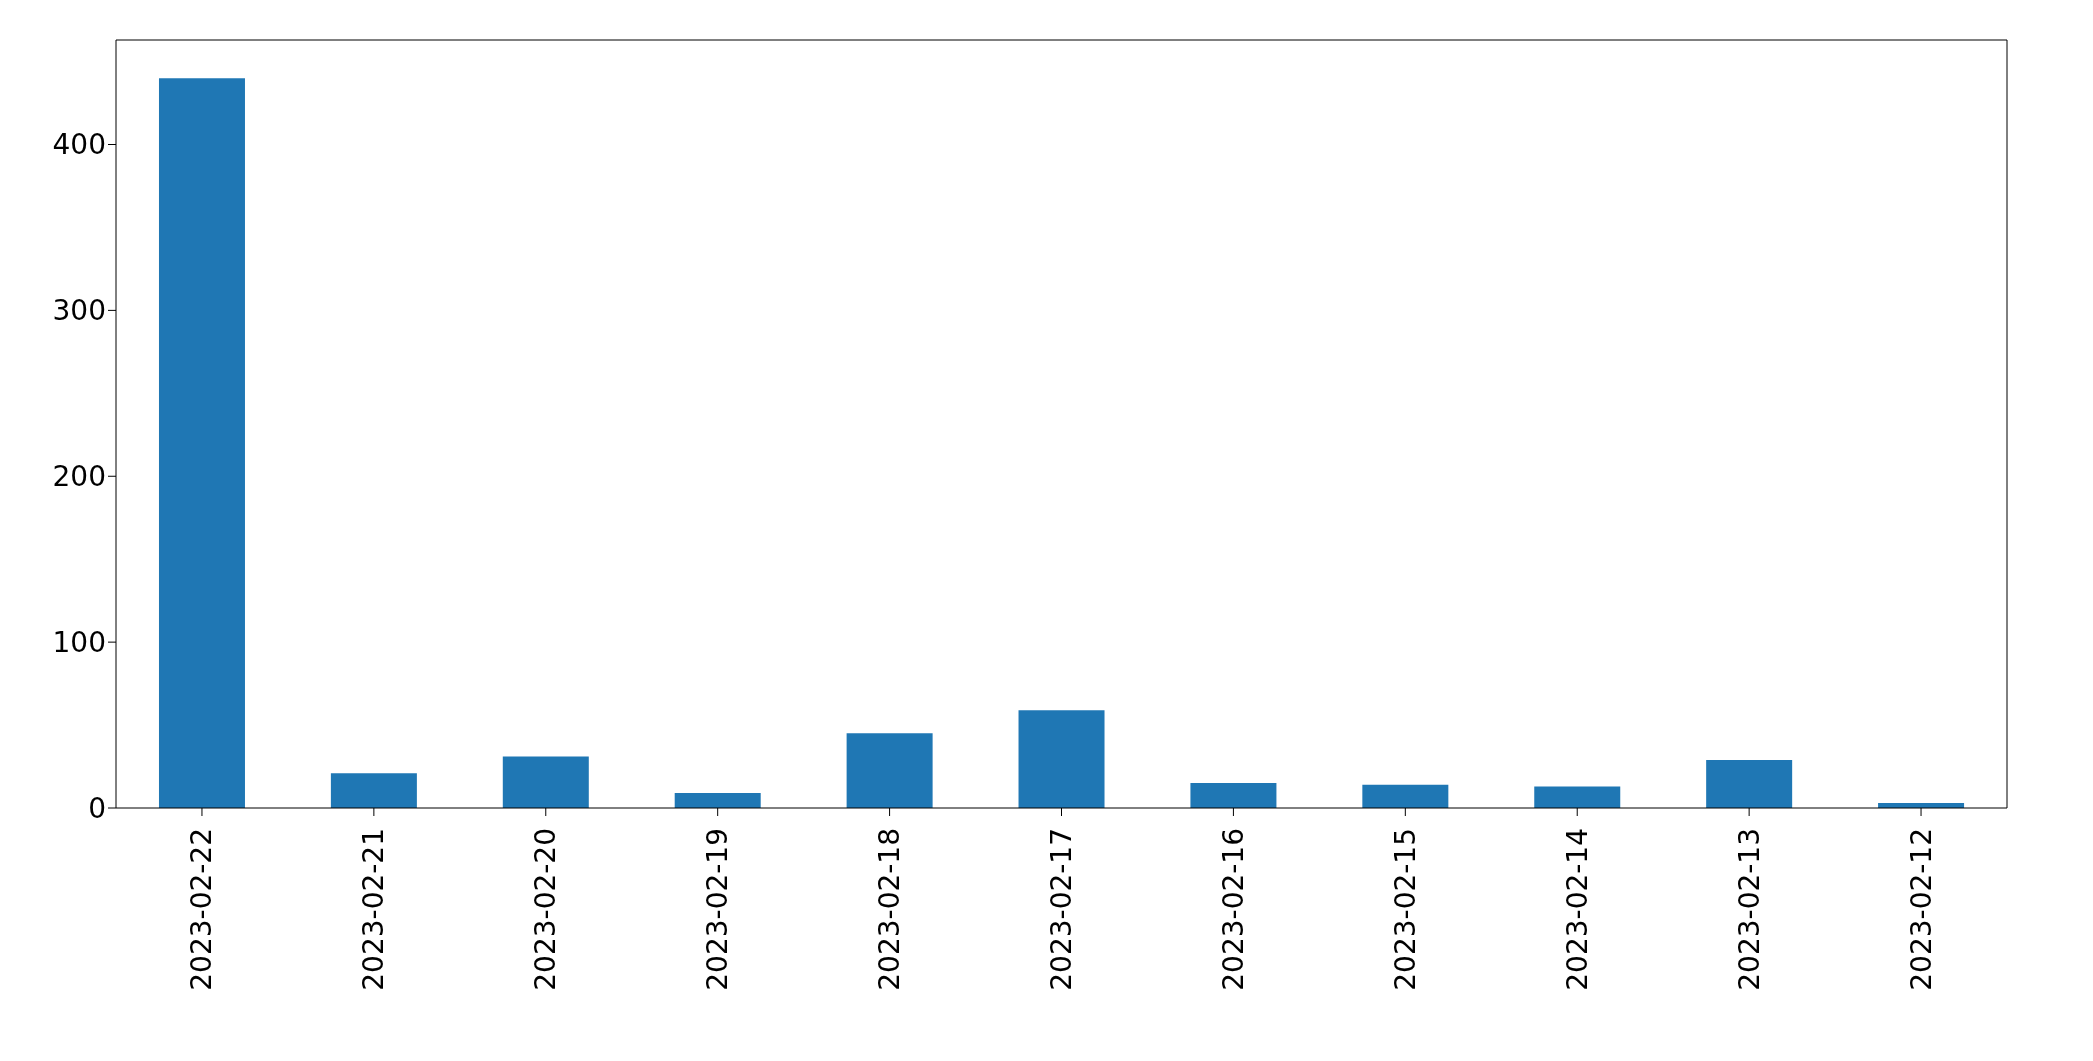  What do you see at coordinates (97, 808) in the screenshot?
I see `y-tick-label: 0` at bounding box center [97, 808].